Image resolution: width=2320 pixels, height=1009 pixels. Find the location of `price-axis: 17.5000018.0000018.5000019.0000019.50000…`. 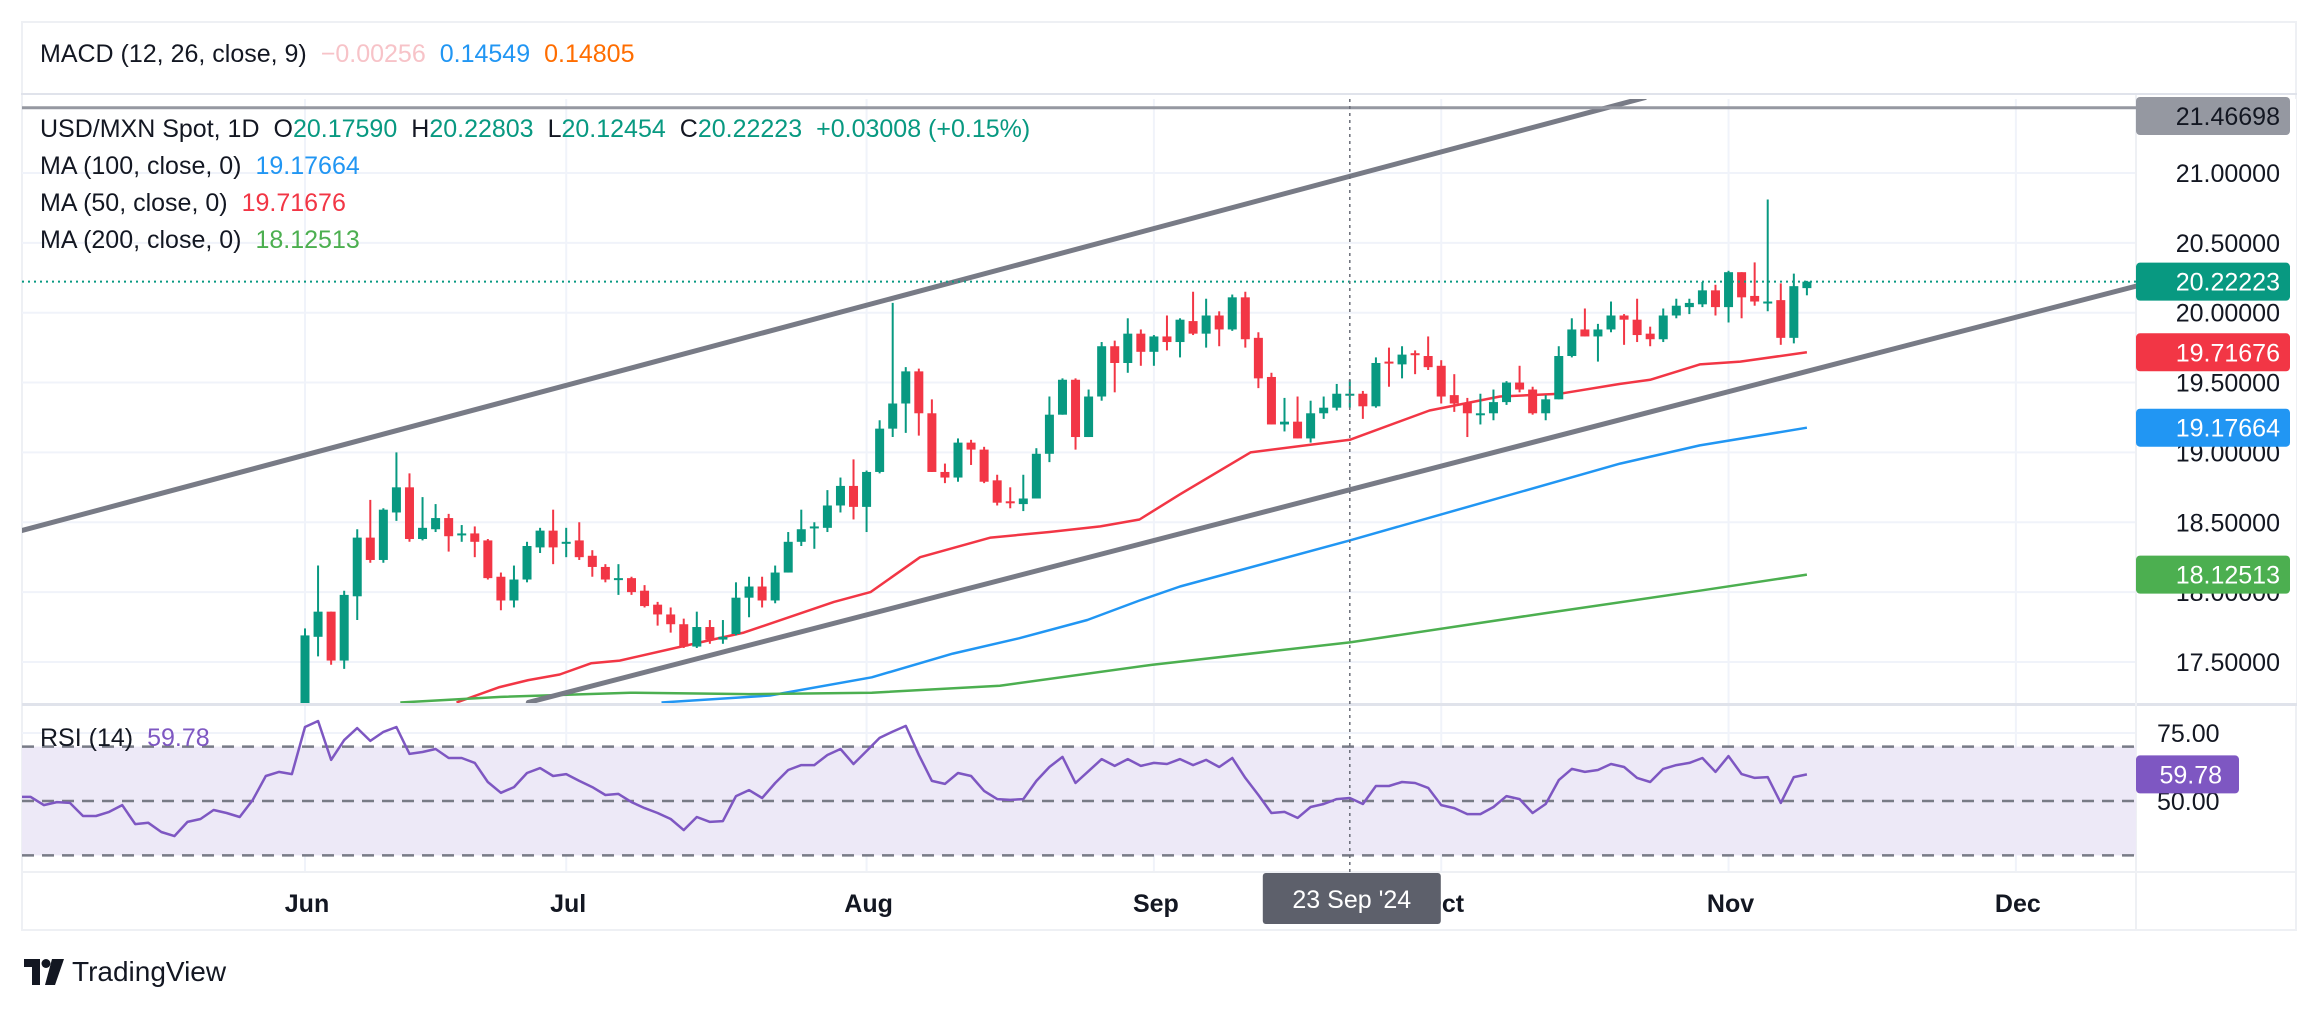

price-axis: 17.5000018.0000018.5000019.0000019.50000… is located at coordinates (2216, 456).